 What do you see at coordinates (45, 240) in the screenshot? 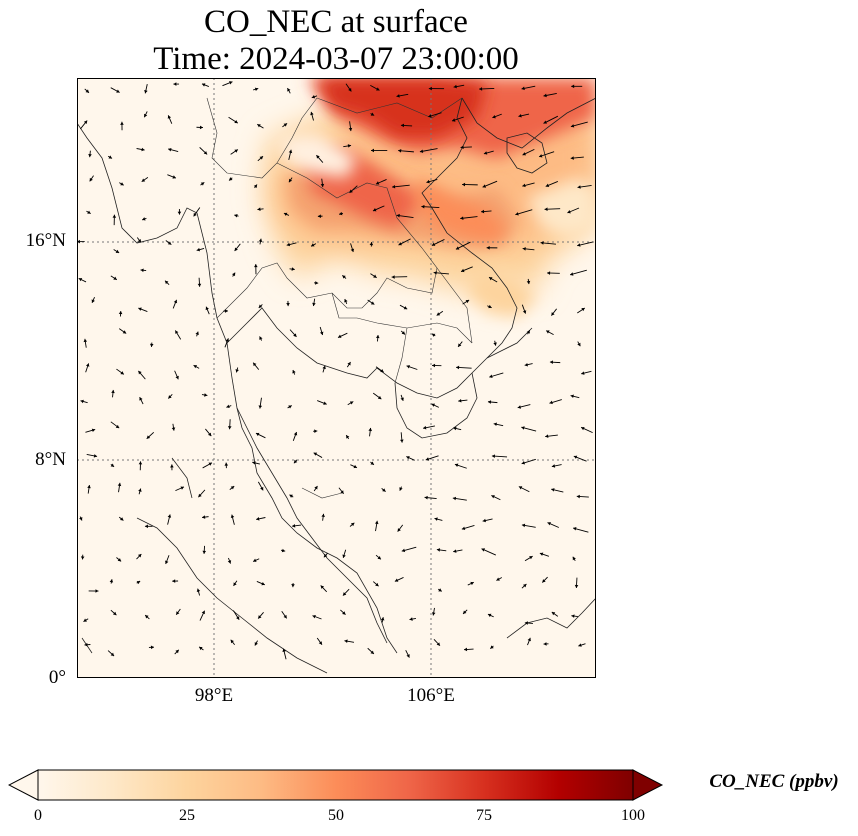
I see `lat-label-16n: 16°N` at bounding box center [45, 240].